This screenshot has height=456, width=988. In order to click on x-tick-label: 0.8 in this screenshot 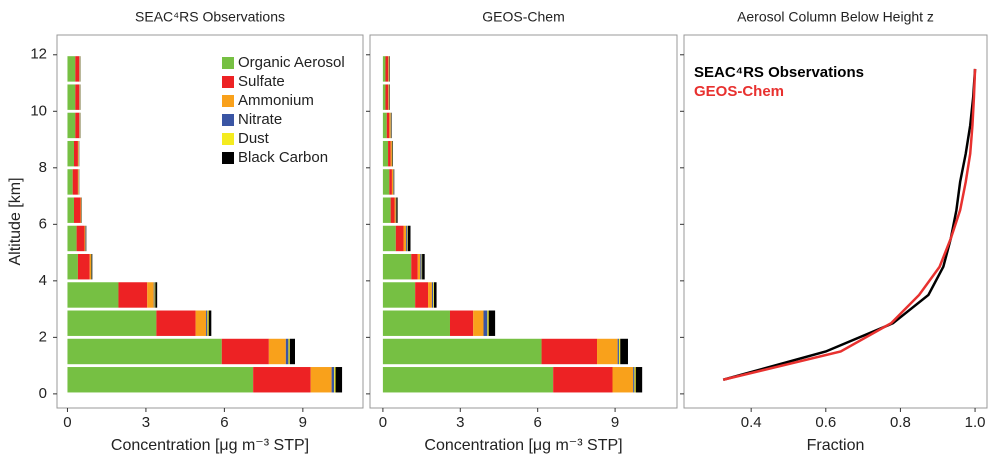, I will do `click(900, 422)`.